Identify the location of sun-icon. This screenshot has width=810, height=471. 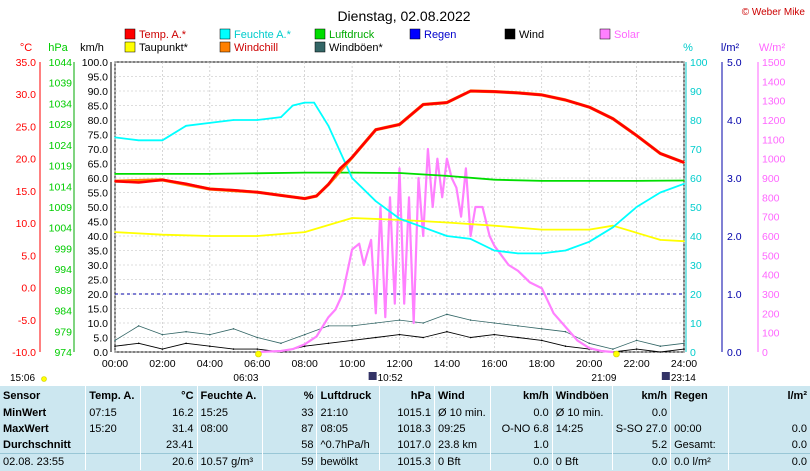
(44, 379).